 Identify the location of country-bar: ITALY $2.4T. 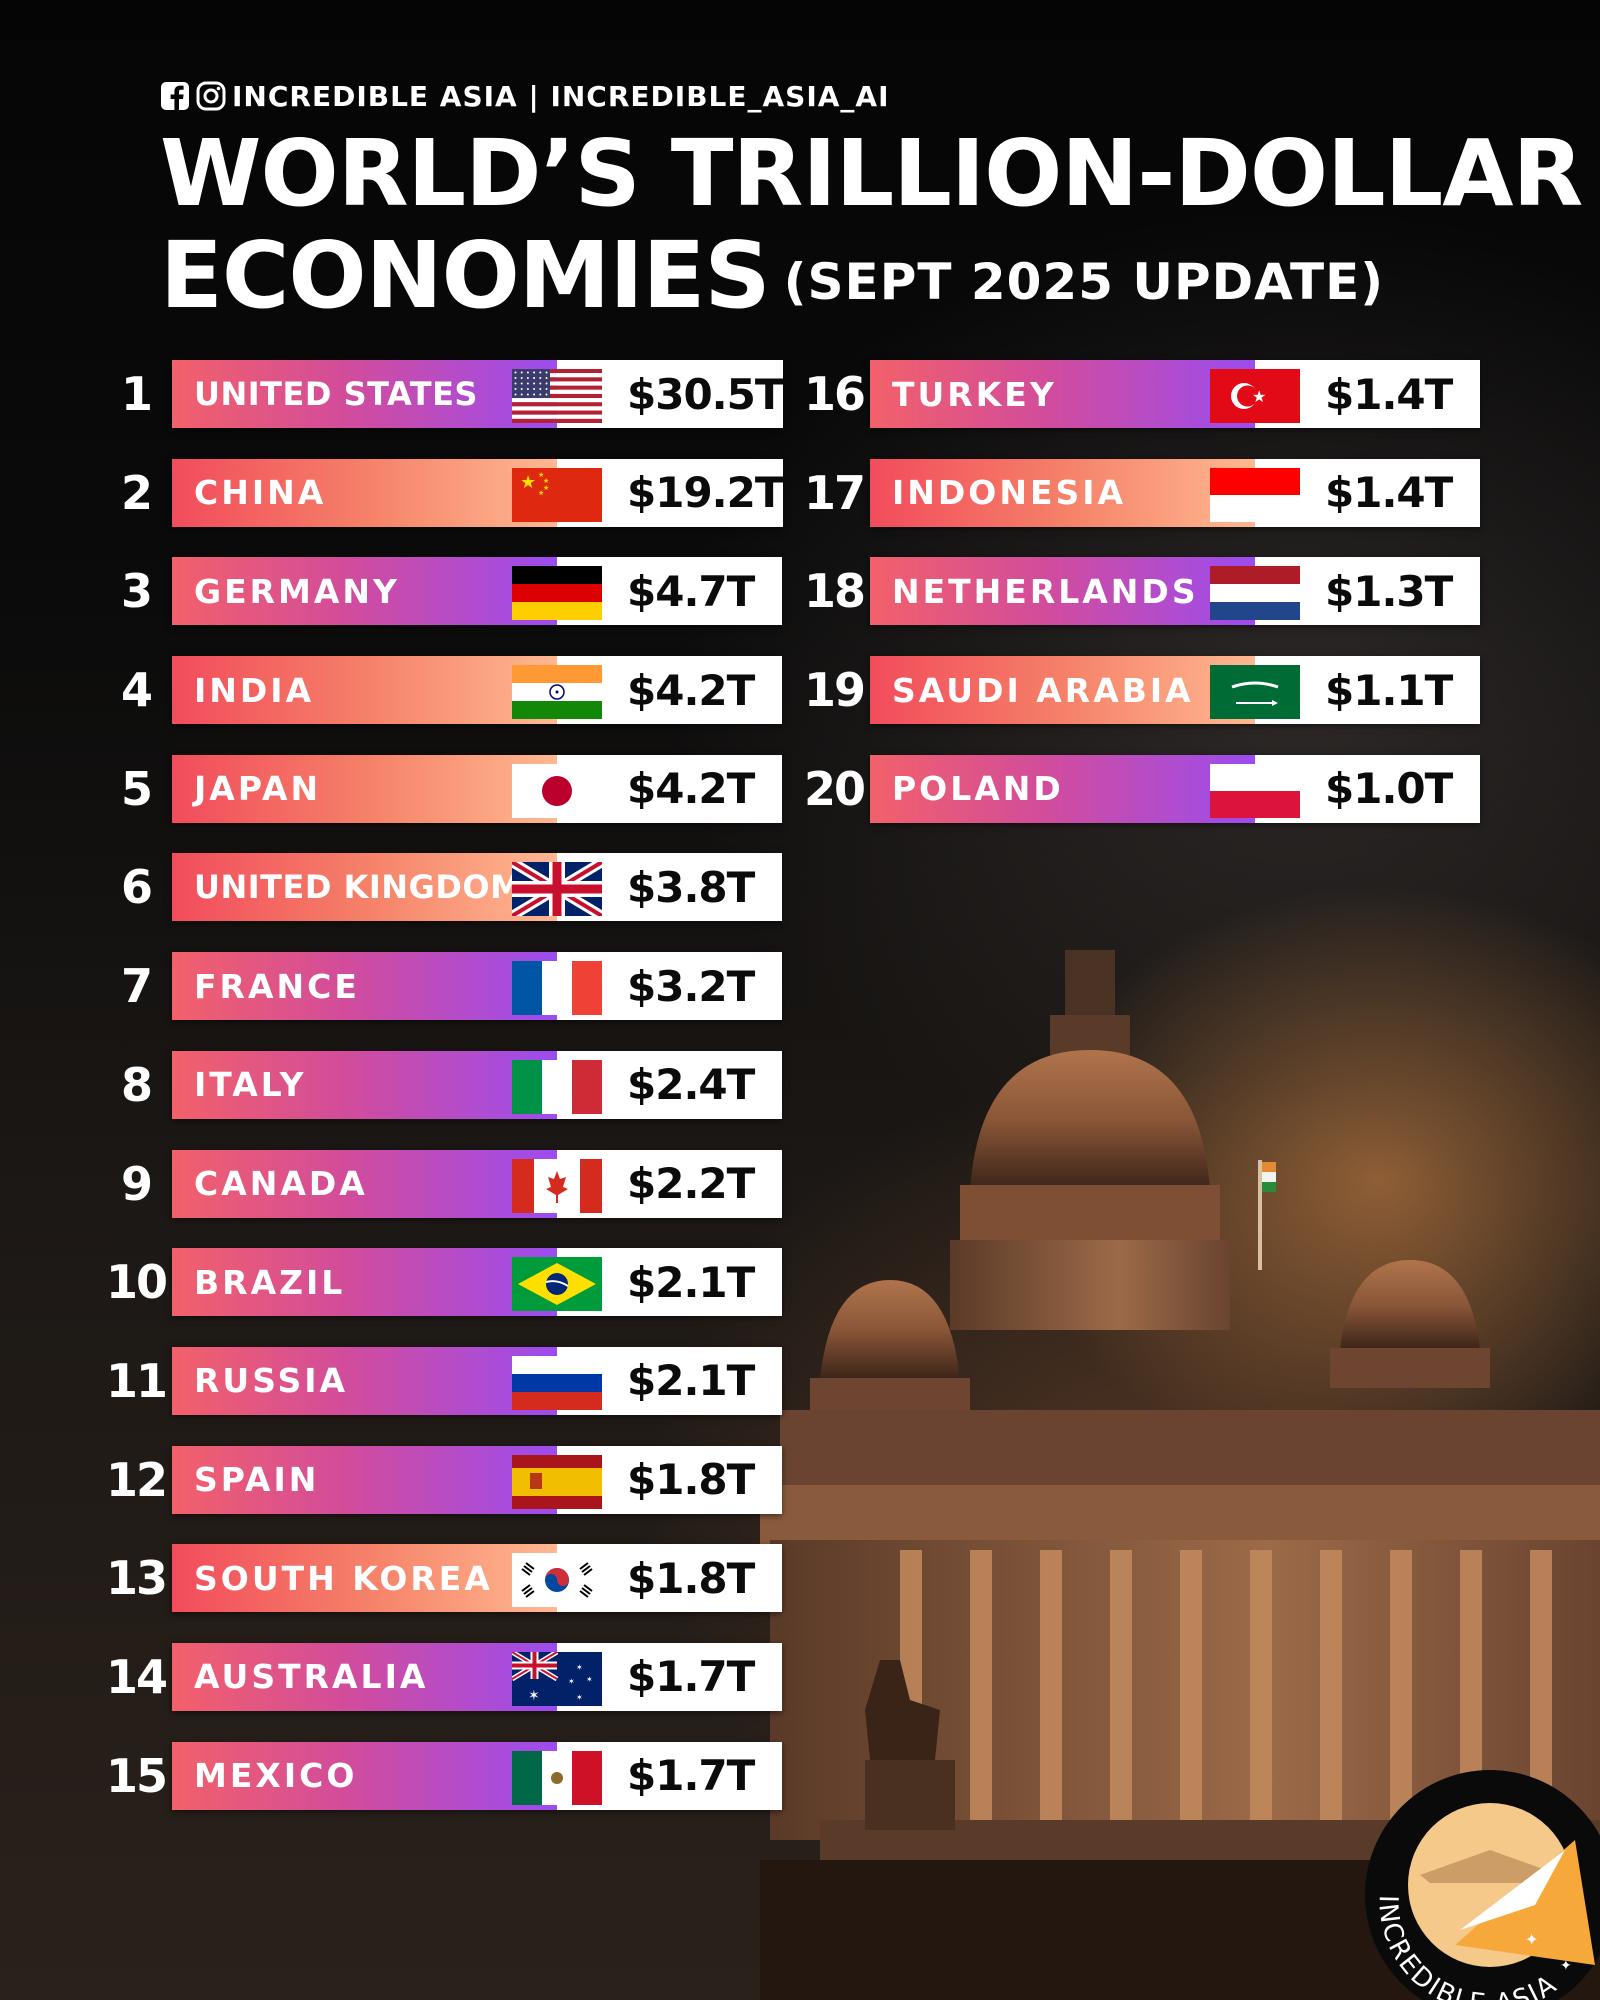
(477, 1084).